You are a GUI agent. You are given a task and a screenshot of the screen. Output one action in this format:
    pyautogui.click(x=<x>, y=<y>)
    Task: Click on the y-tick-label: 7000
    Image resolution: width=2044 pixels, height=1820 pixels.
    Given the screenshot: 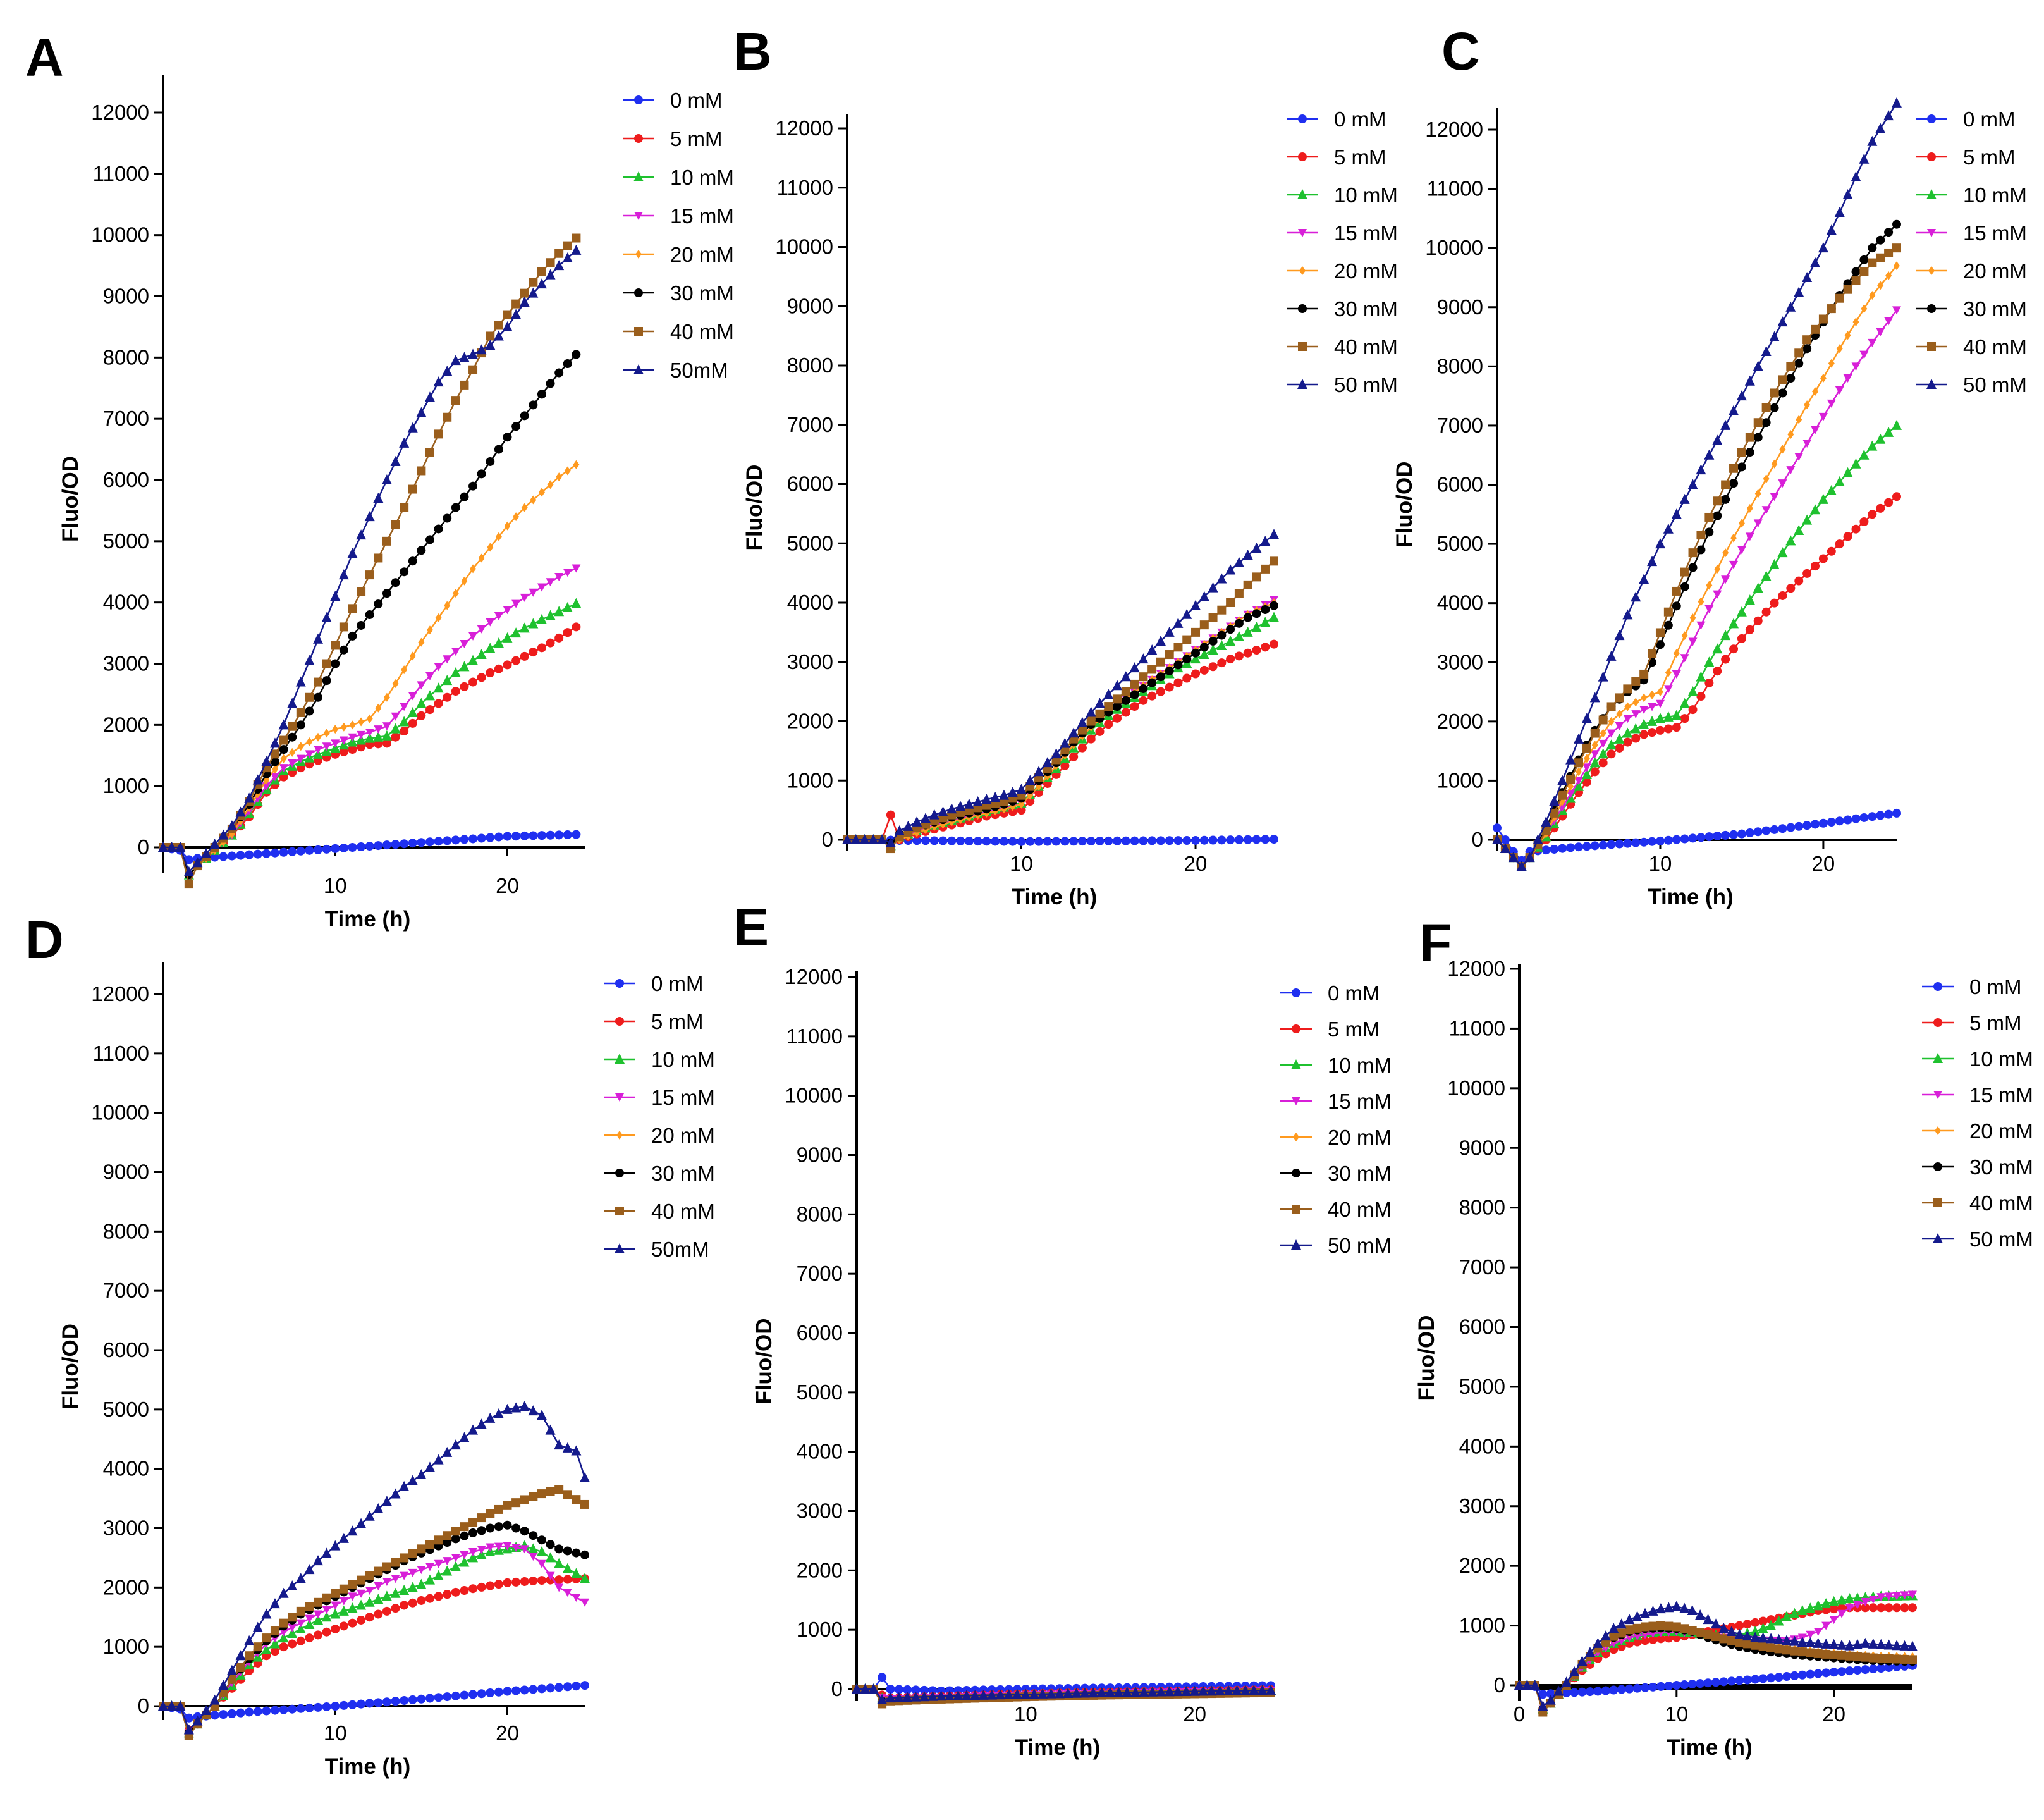 What is the action you would take?
    pyautogui.click(x=126, y=418)
    